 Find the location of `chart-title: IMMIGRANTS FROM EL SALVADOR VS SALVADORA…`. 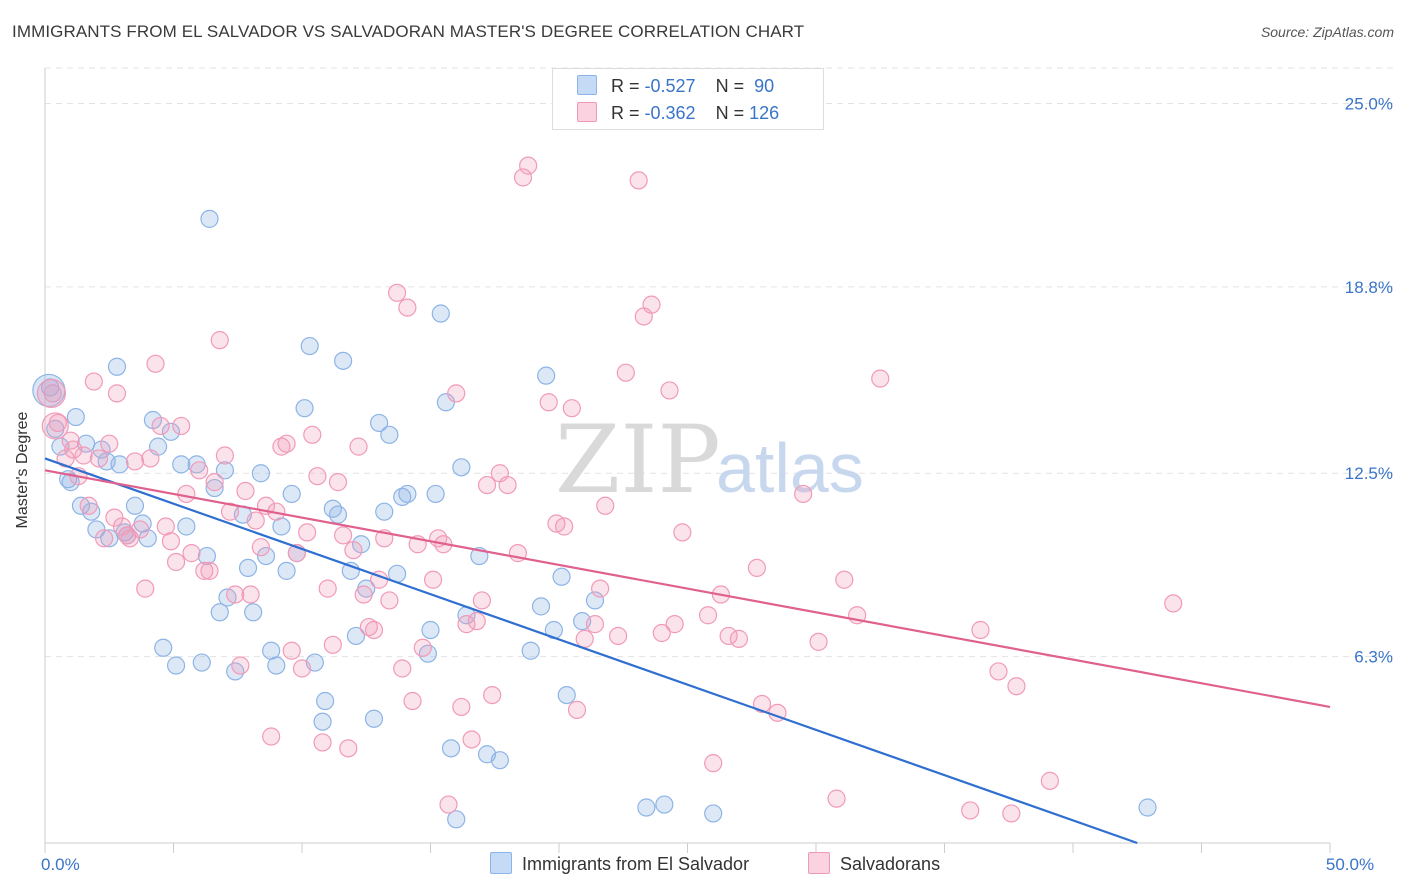

chart-title: IMMIGRANTS FROM EL SALVADOR VS SALVADORA… is located at coordinates (408, 31).